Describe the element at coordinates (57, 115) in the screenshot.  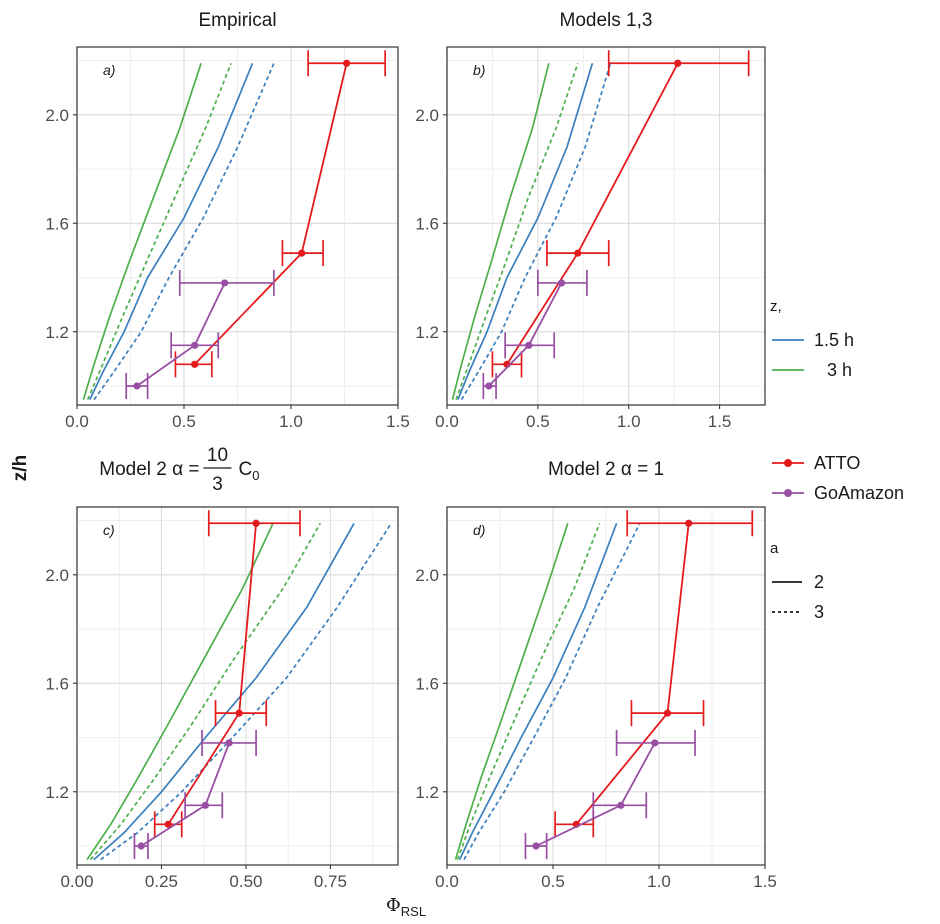
I see `panel-a-y-tick-label: 2.0` at that location.